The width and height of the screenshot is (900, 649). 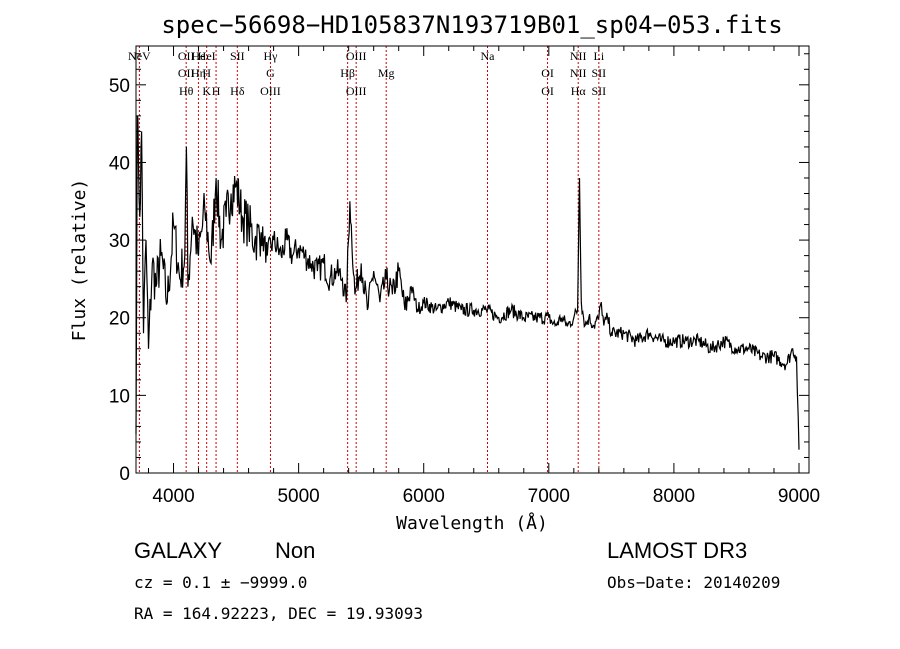 What do you see at coordinates (472, 523) in the screenshot?
I see `x-axis-label: Wavelength (Å)` at bounding box center [472, 523].